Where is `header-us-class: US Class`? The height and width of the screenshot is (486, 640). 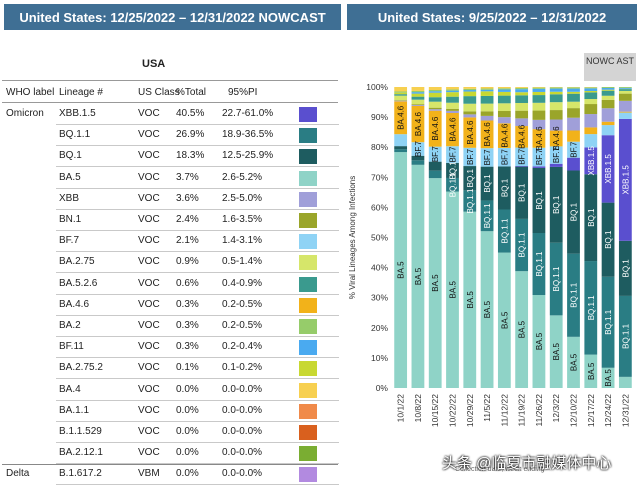
header-us-class: US Class is located at coordinates (159, 92).